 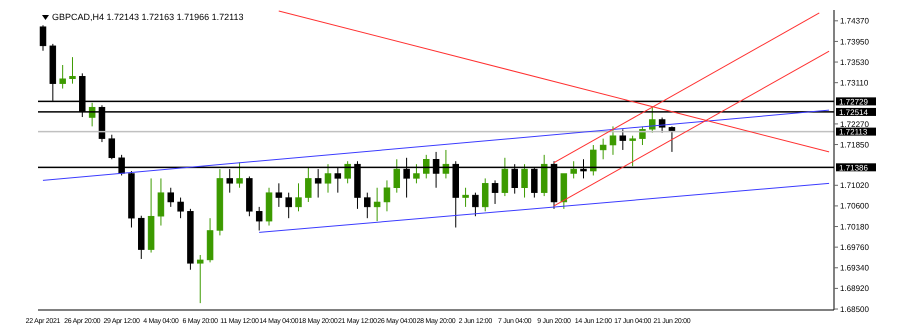 What do you see at coordinates (855, 309) in the screenshot?
I see `y-tick-label: 1.68500` at bounding box center [855, 309].